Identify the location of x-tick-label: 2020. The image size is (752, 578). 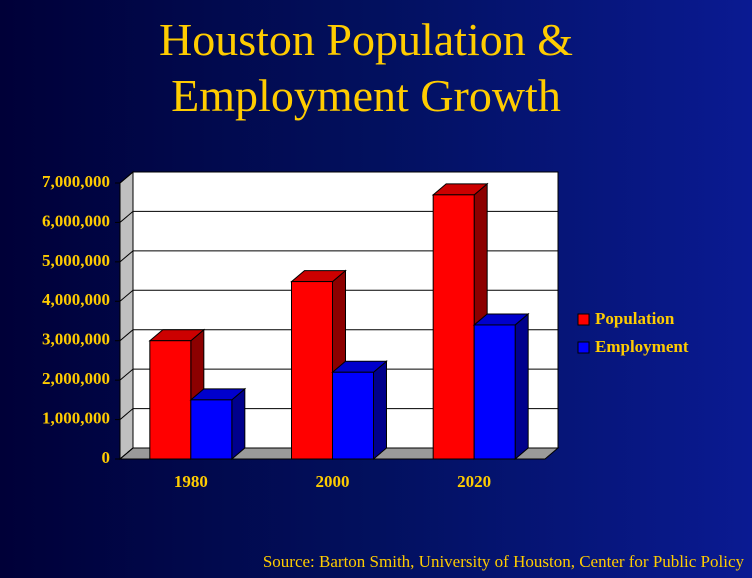
(474, 481).